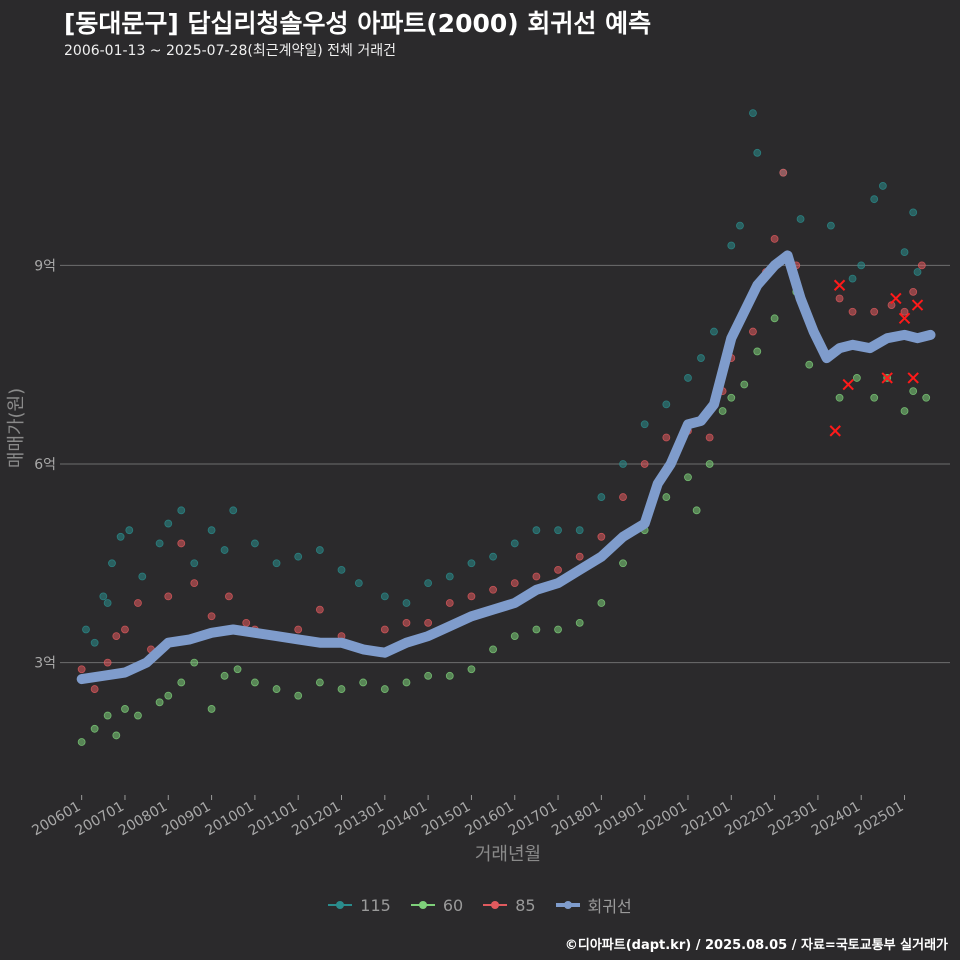  Describe the element at coordinates (489, 819) in the screenshot. I see `x-tick-label: 201601` at that location.